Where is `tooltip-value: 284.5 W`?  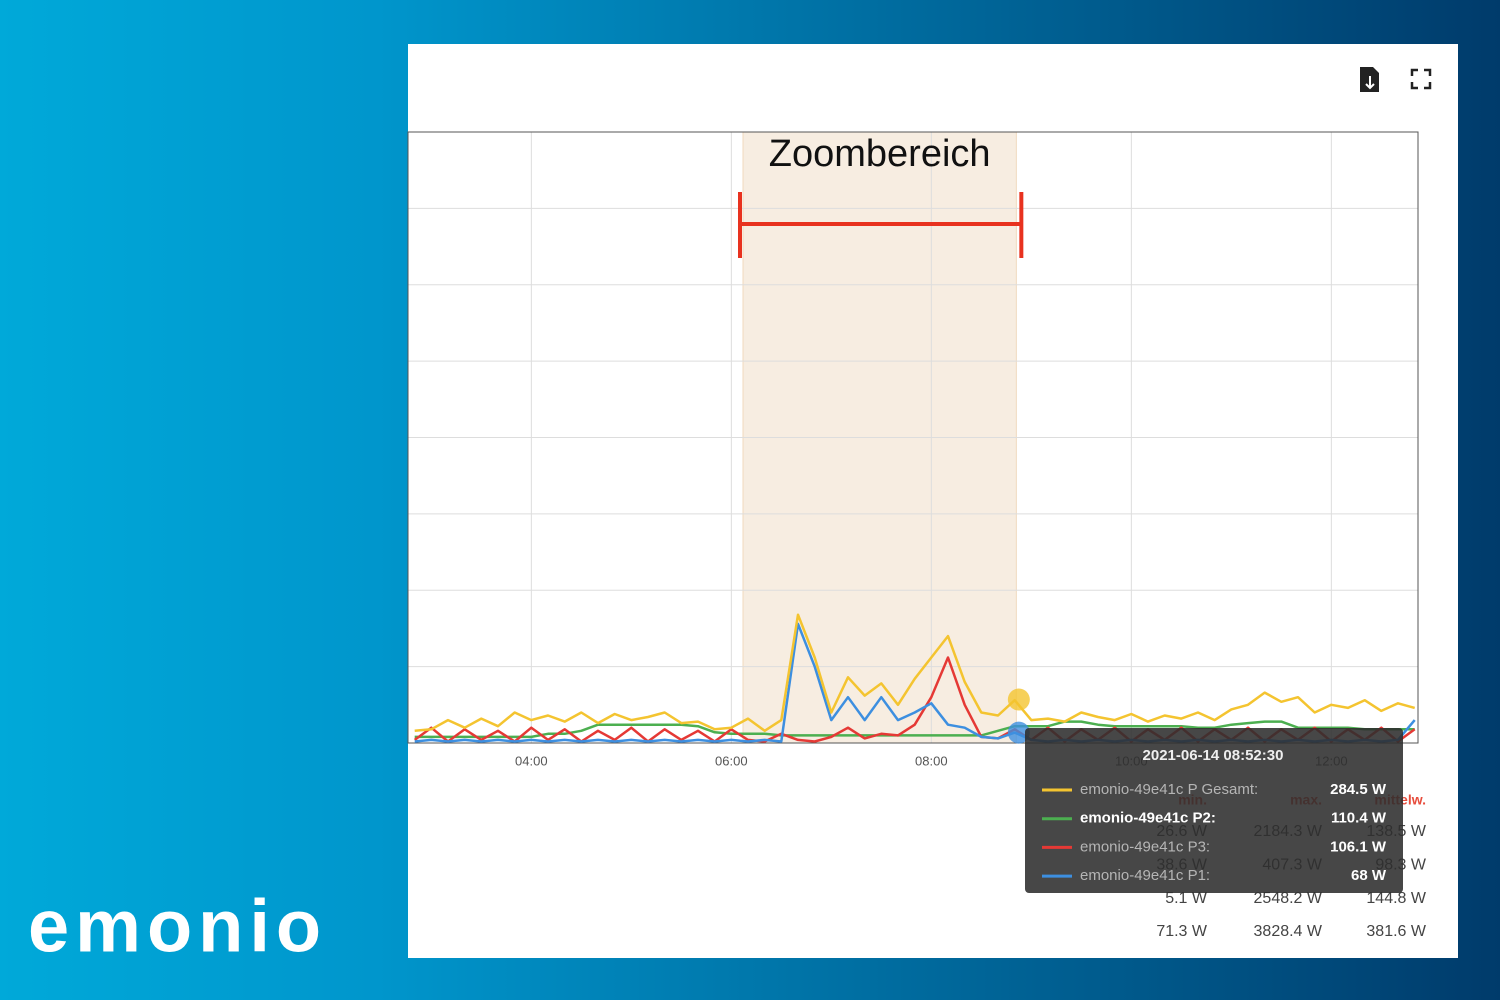 tooltip-value: 284.5 W is located at coordinates (1358, 789).